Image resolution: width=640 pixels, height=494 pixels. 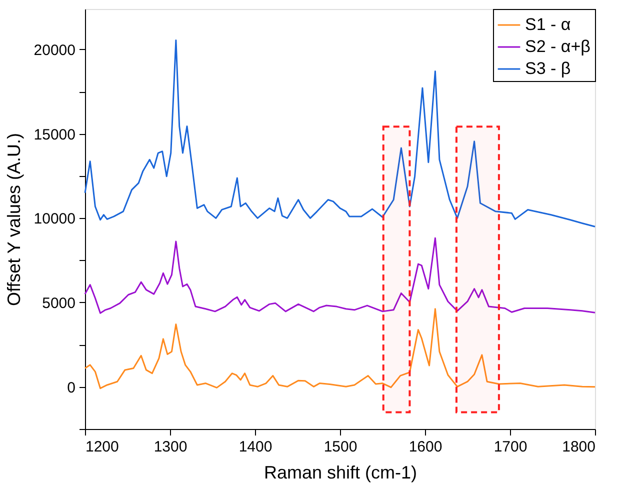 I want to click on legend-label: S3 - β, so click(x=548, y=68).